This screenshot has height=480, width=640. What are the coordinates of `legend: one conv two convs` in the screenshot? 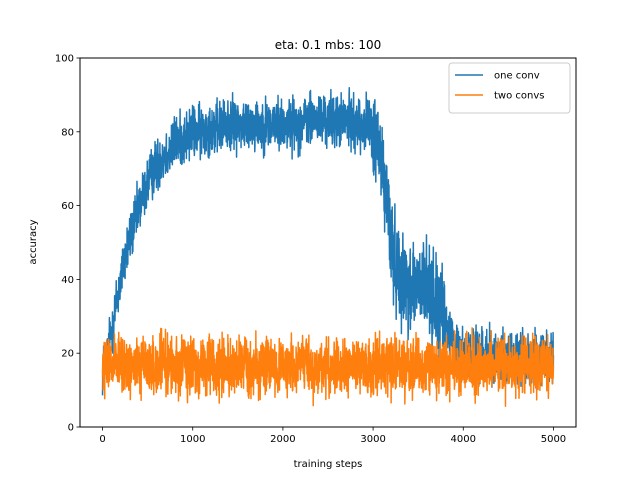 It's located at (509, 88).